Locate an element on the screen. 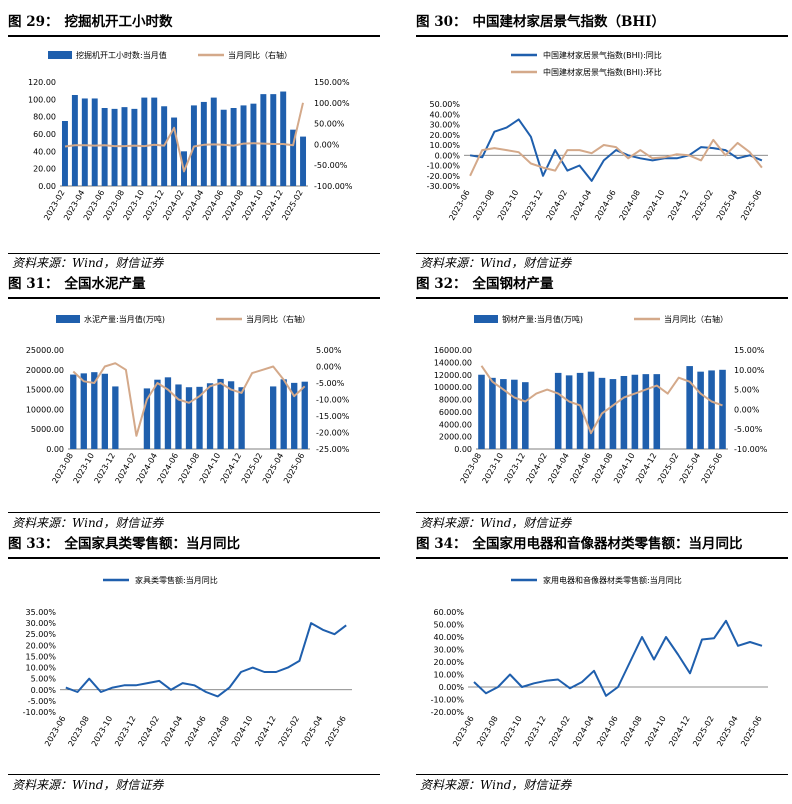 This screenshot has width=792, height=804. y-left-tick-label: 20.00 is located at coordinates (44, 169).